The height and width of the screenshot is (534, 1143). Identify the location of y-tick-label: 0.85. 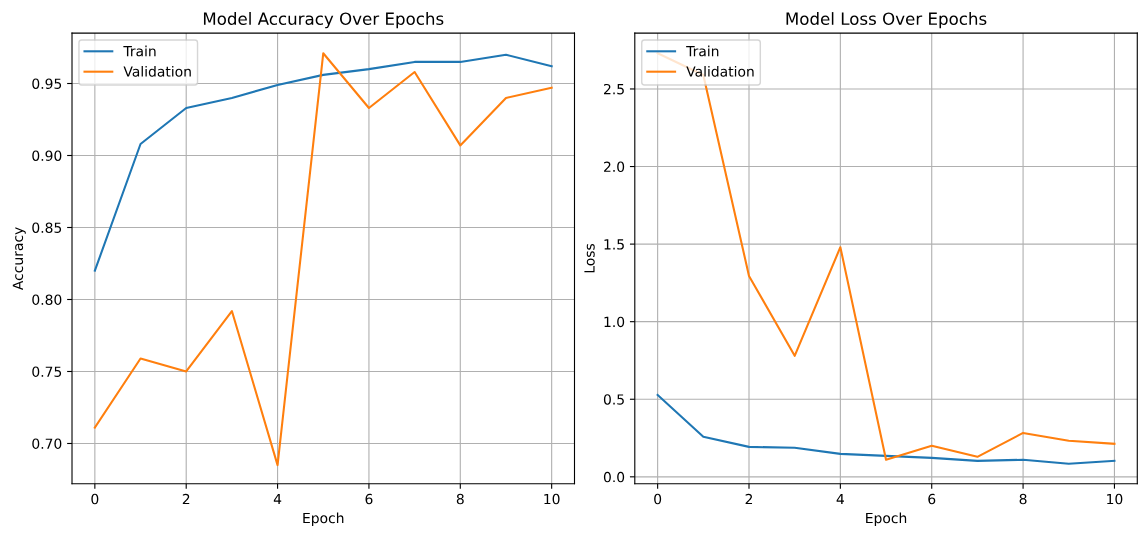
(47, 227).